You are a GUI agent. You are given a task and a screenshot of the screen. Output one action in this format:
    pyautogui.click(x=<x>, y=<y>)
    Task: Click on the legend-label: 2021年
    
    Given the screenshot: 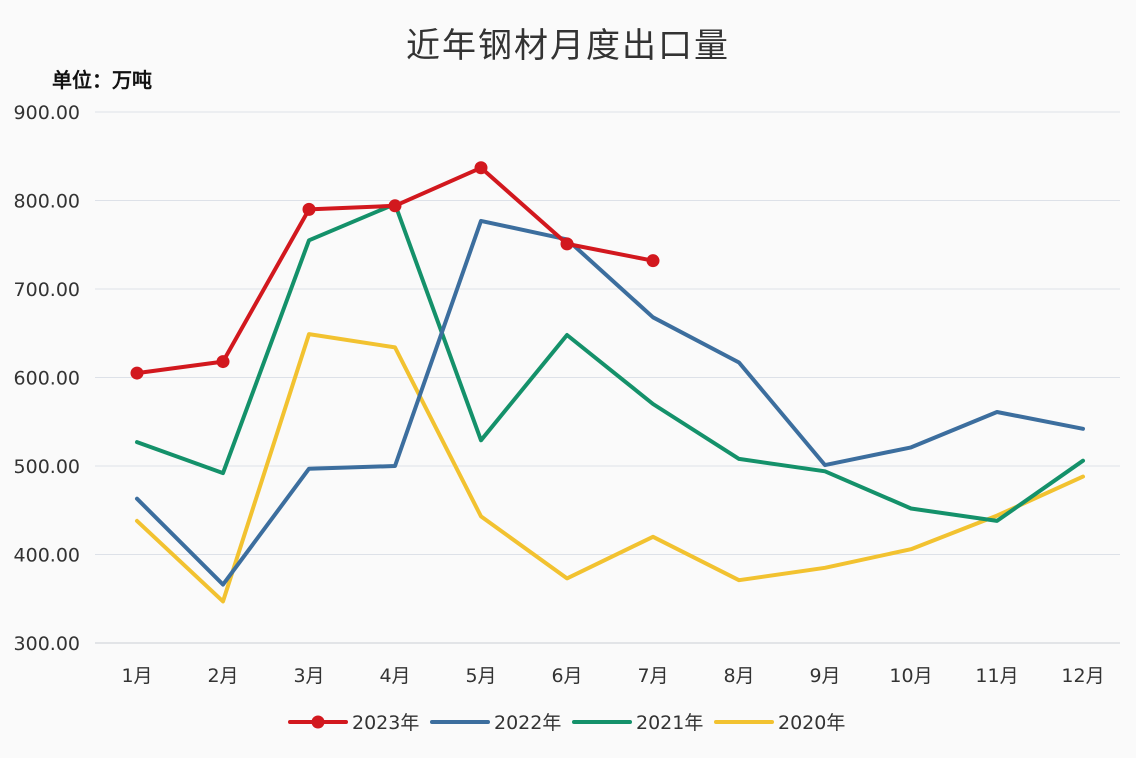 What is the action you would take?
    pyautogui.click(x=669, y=723)
    